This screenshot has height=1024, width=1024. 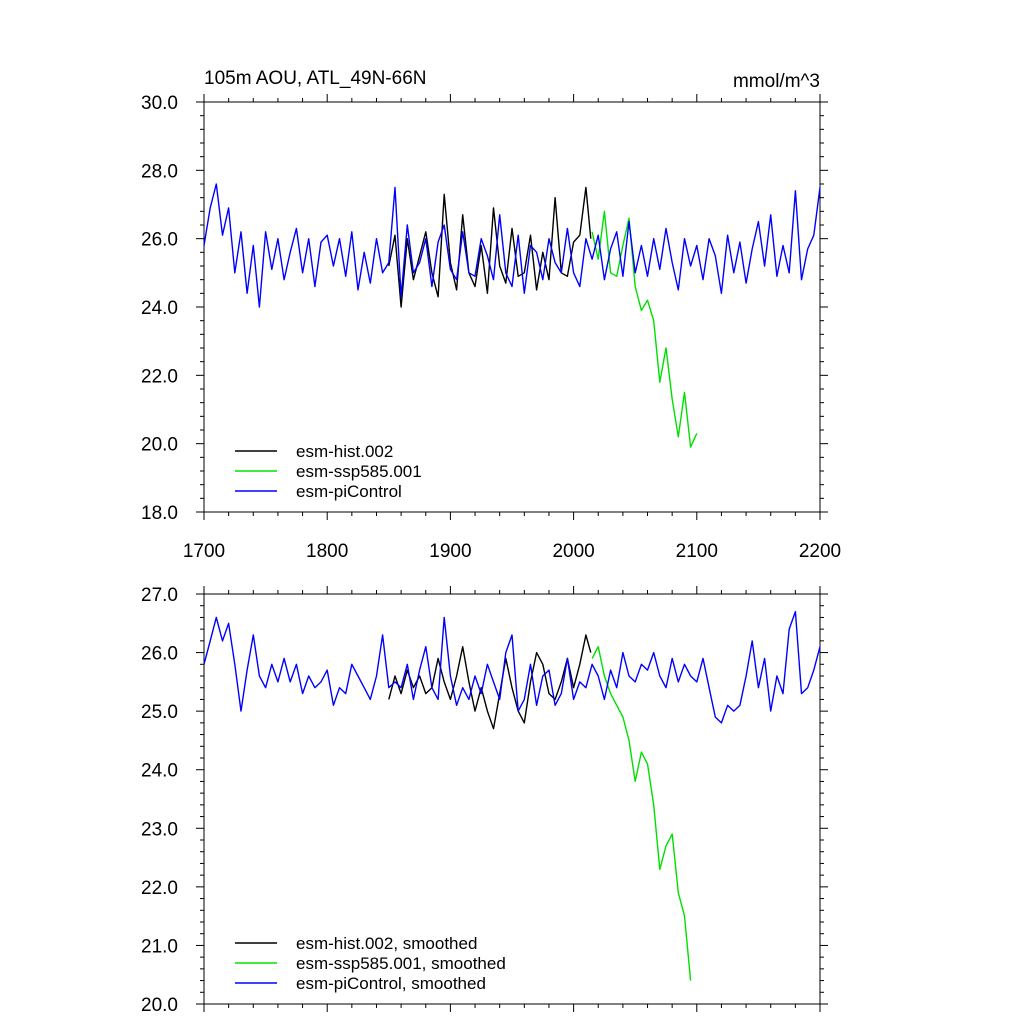 I want to click on legend-label: esm-piControl, smoothed, so click(x=391, y=983).